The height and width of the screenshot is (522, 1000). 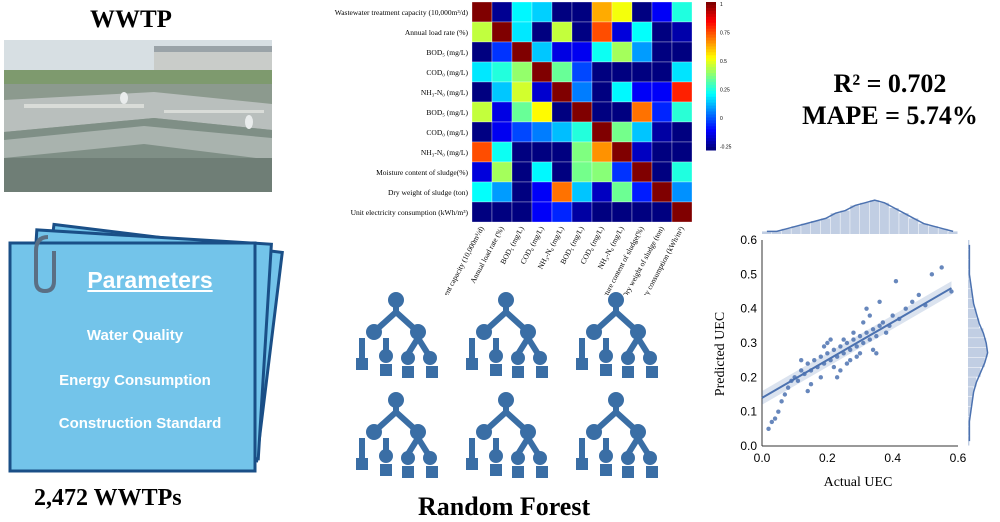 I want to click on heatmap-row-label: COD₀ (mg/L), so click(x=447, y=72).